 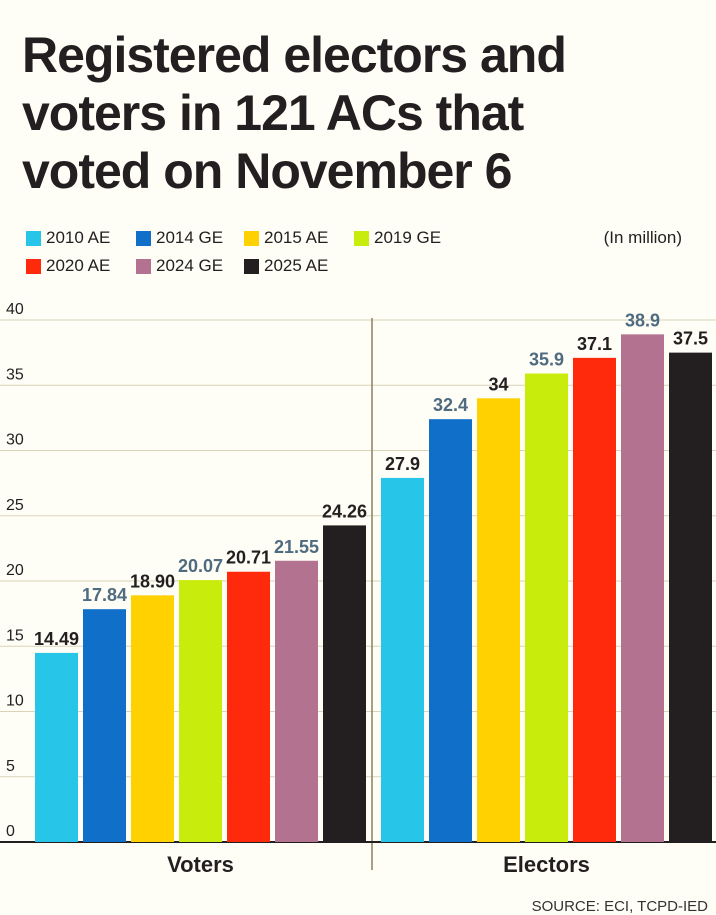 What do you see at coordinates (450, 405) in the screenshot?
I see `data-label: 32.4` at bounding box center [450, 405].